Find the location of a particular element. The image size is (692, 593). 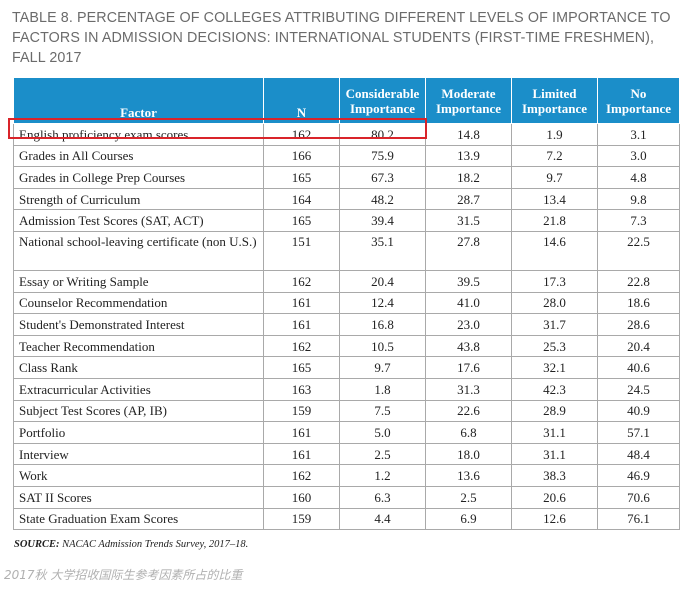

cell-moderate: 6.9 is located at coordinates (468, 519).